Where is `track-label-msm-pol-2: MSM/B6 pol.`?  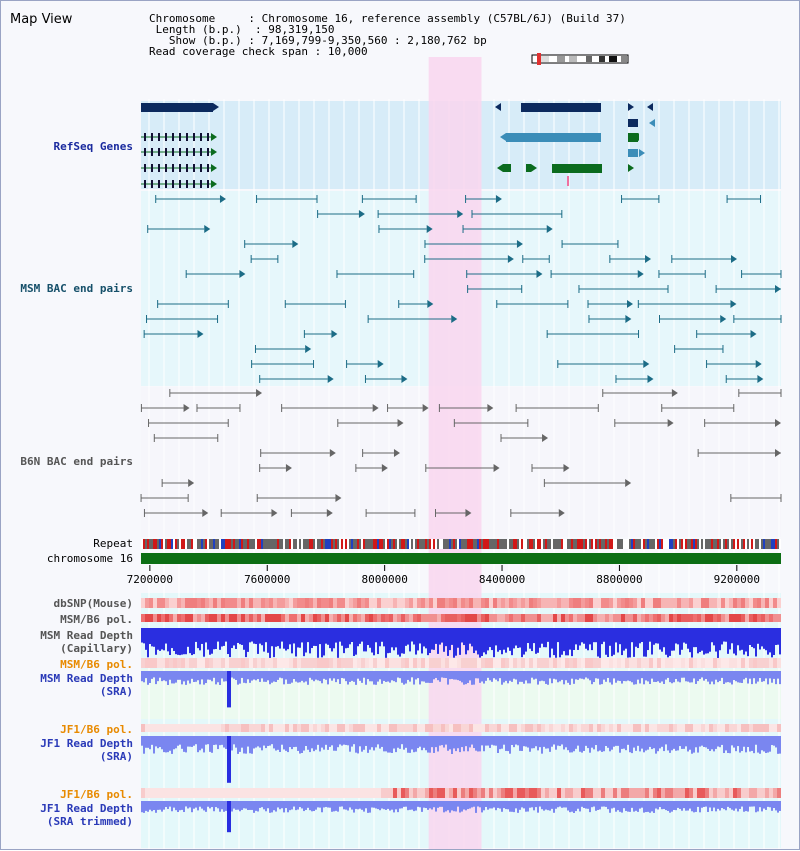 track-label-msm-pol-2: MSM/B6 pol. is located at coordinates (96, 664).